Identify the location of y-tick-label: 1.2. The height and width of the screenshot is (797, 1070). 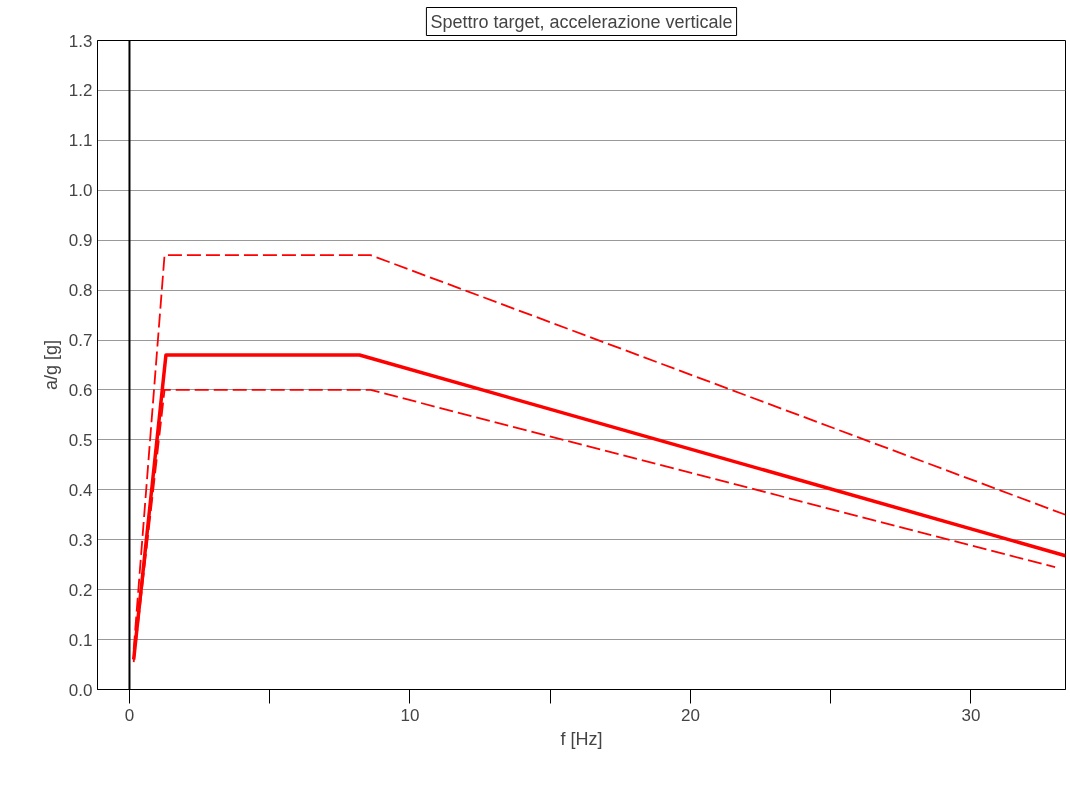
(80, 91).